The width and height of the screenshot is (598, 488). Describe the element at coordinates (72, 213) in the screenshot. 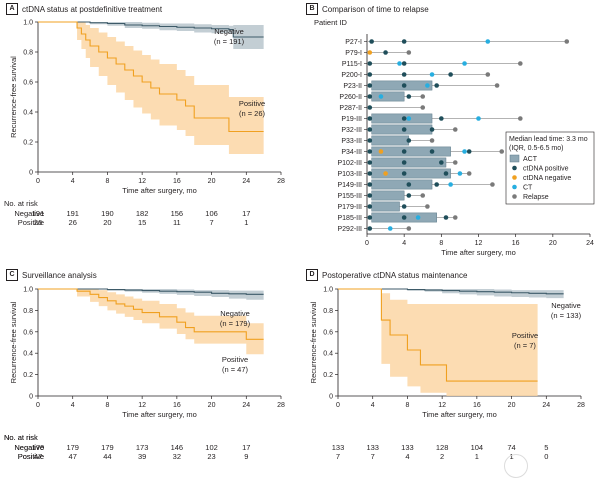

I see `at-risk-cell: 191` at that location.